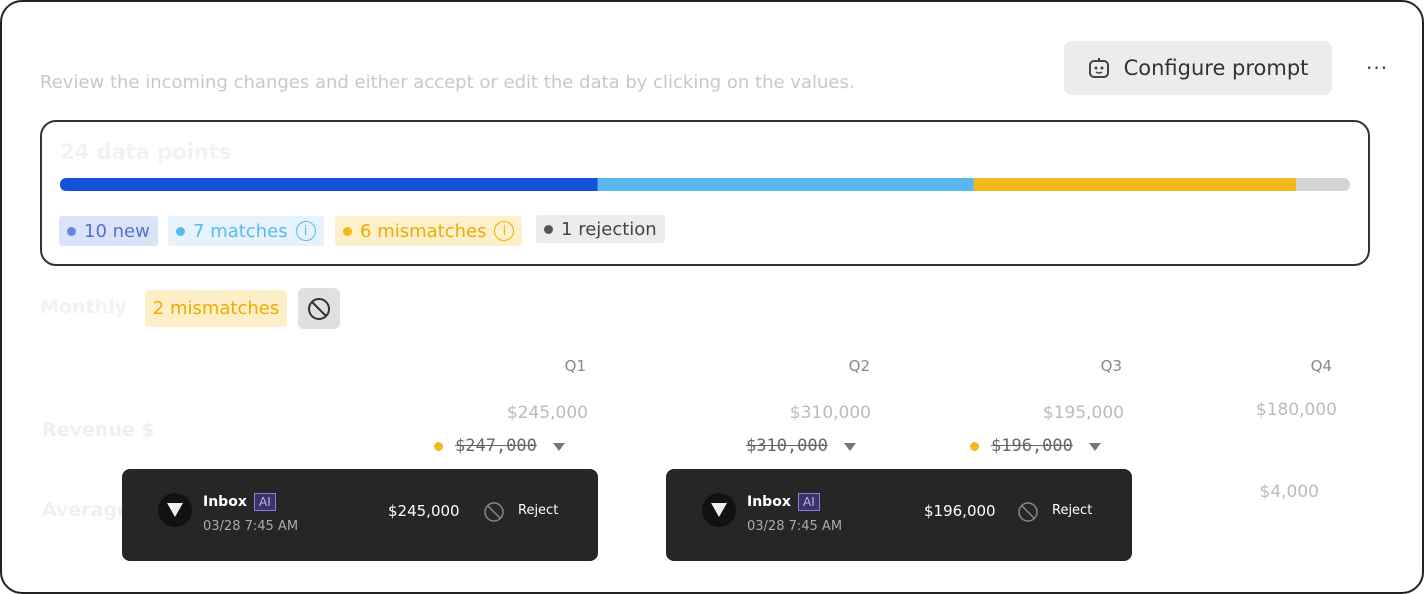  I want to click on cell-value: $195,000, so click(1083, 413).